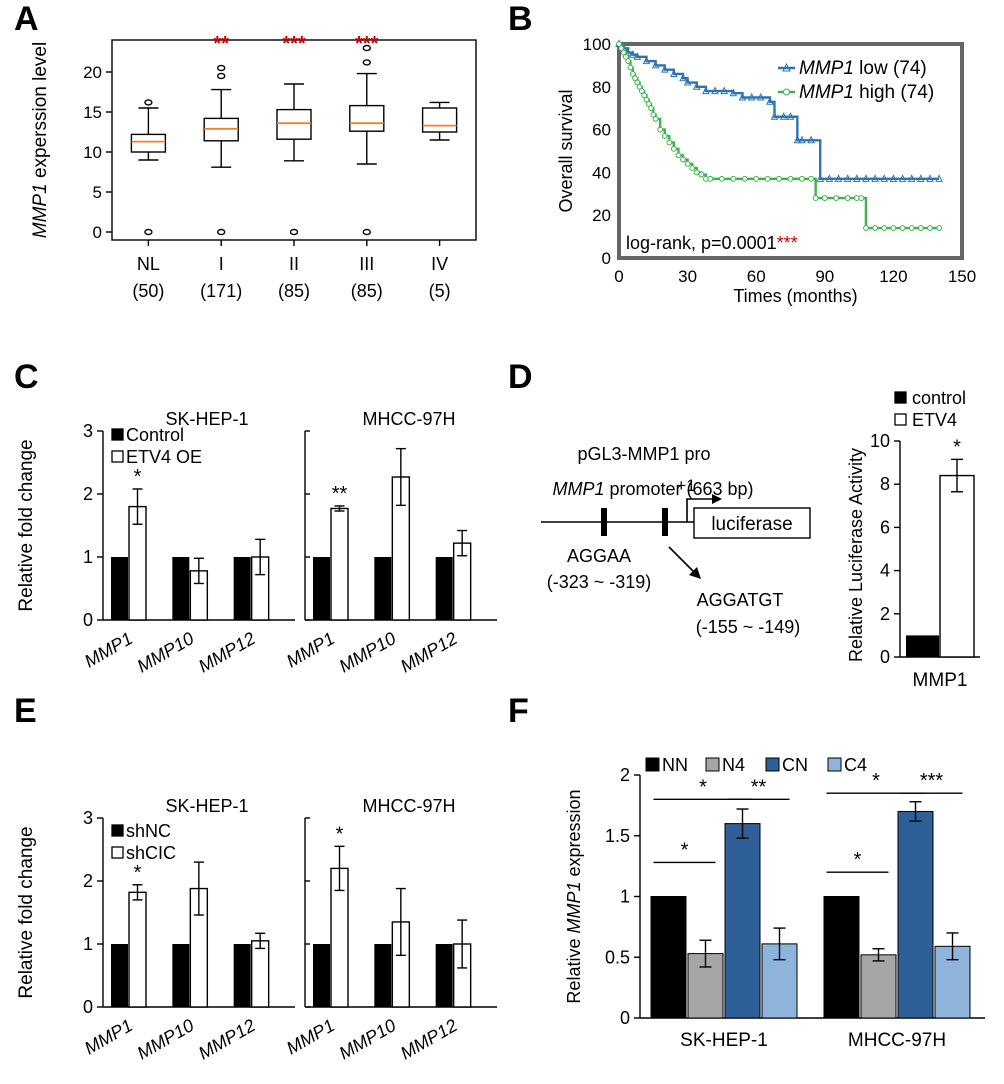 This screenshot has height=1084, width=1004. I want to click on b-ytick-label: 20, so click(601, 215).